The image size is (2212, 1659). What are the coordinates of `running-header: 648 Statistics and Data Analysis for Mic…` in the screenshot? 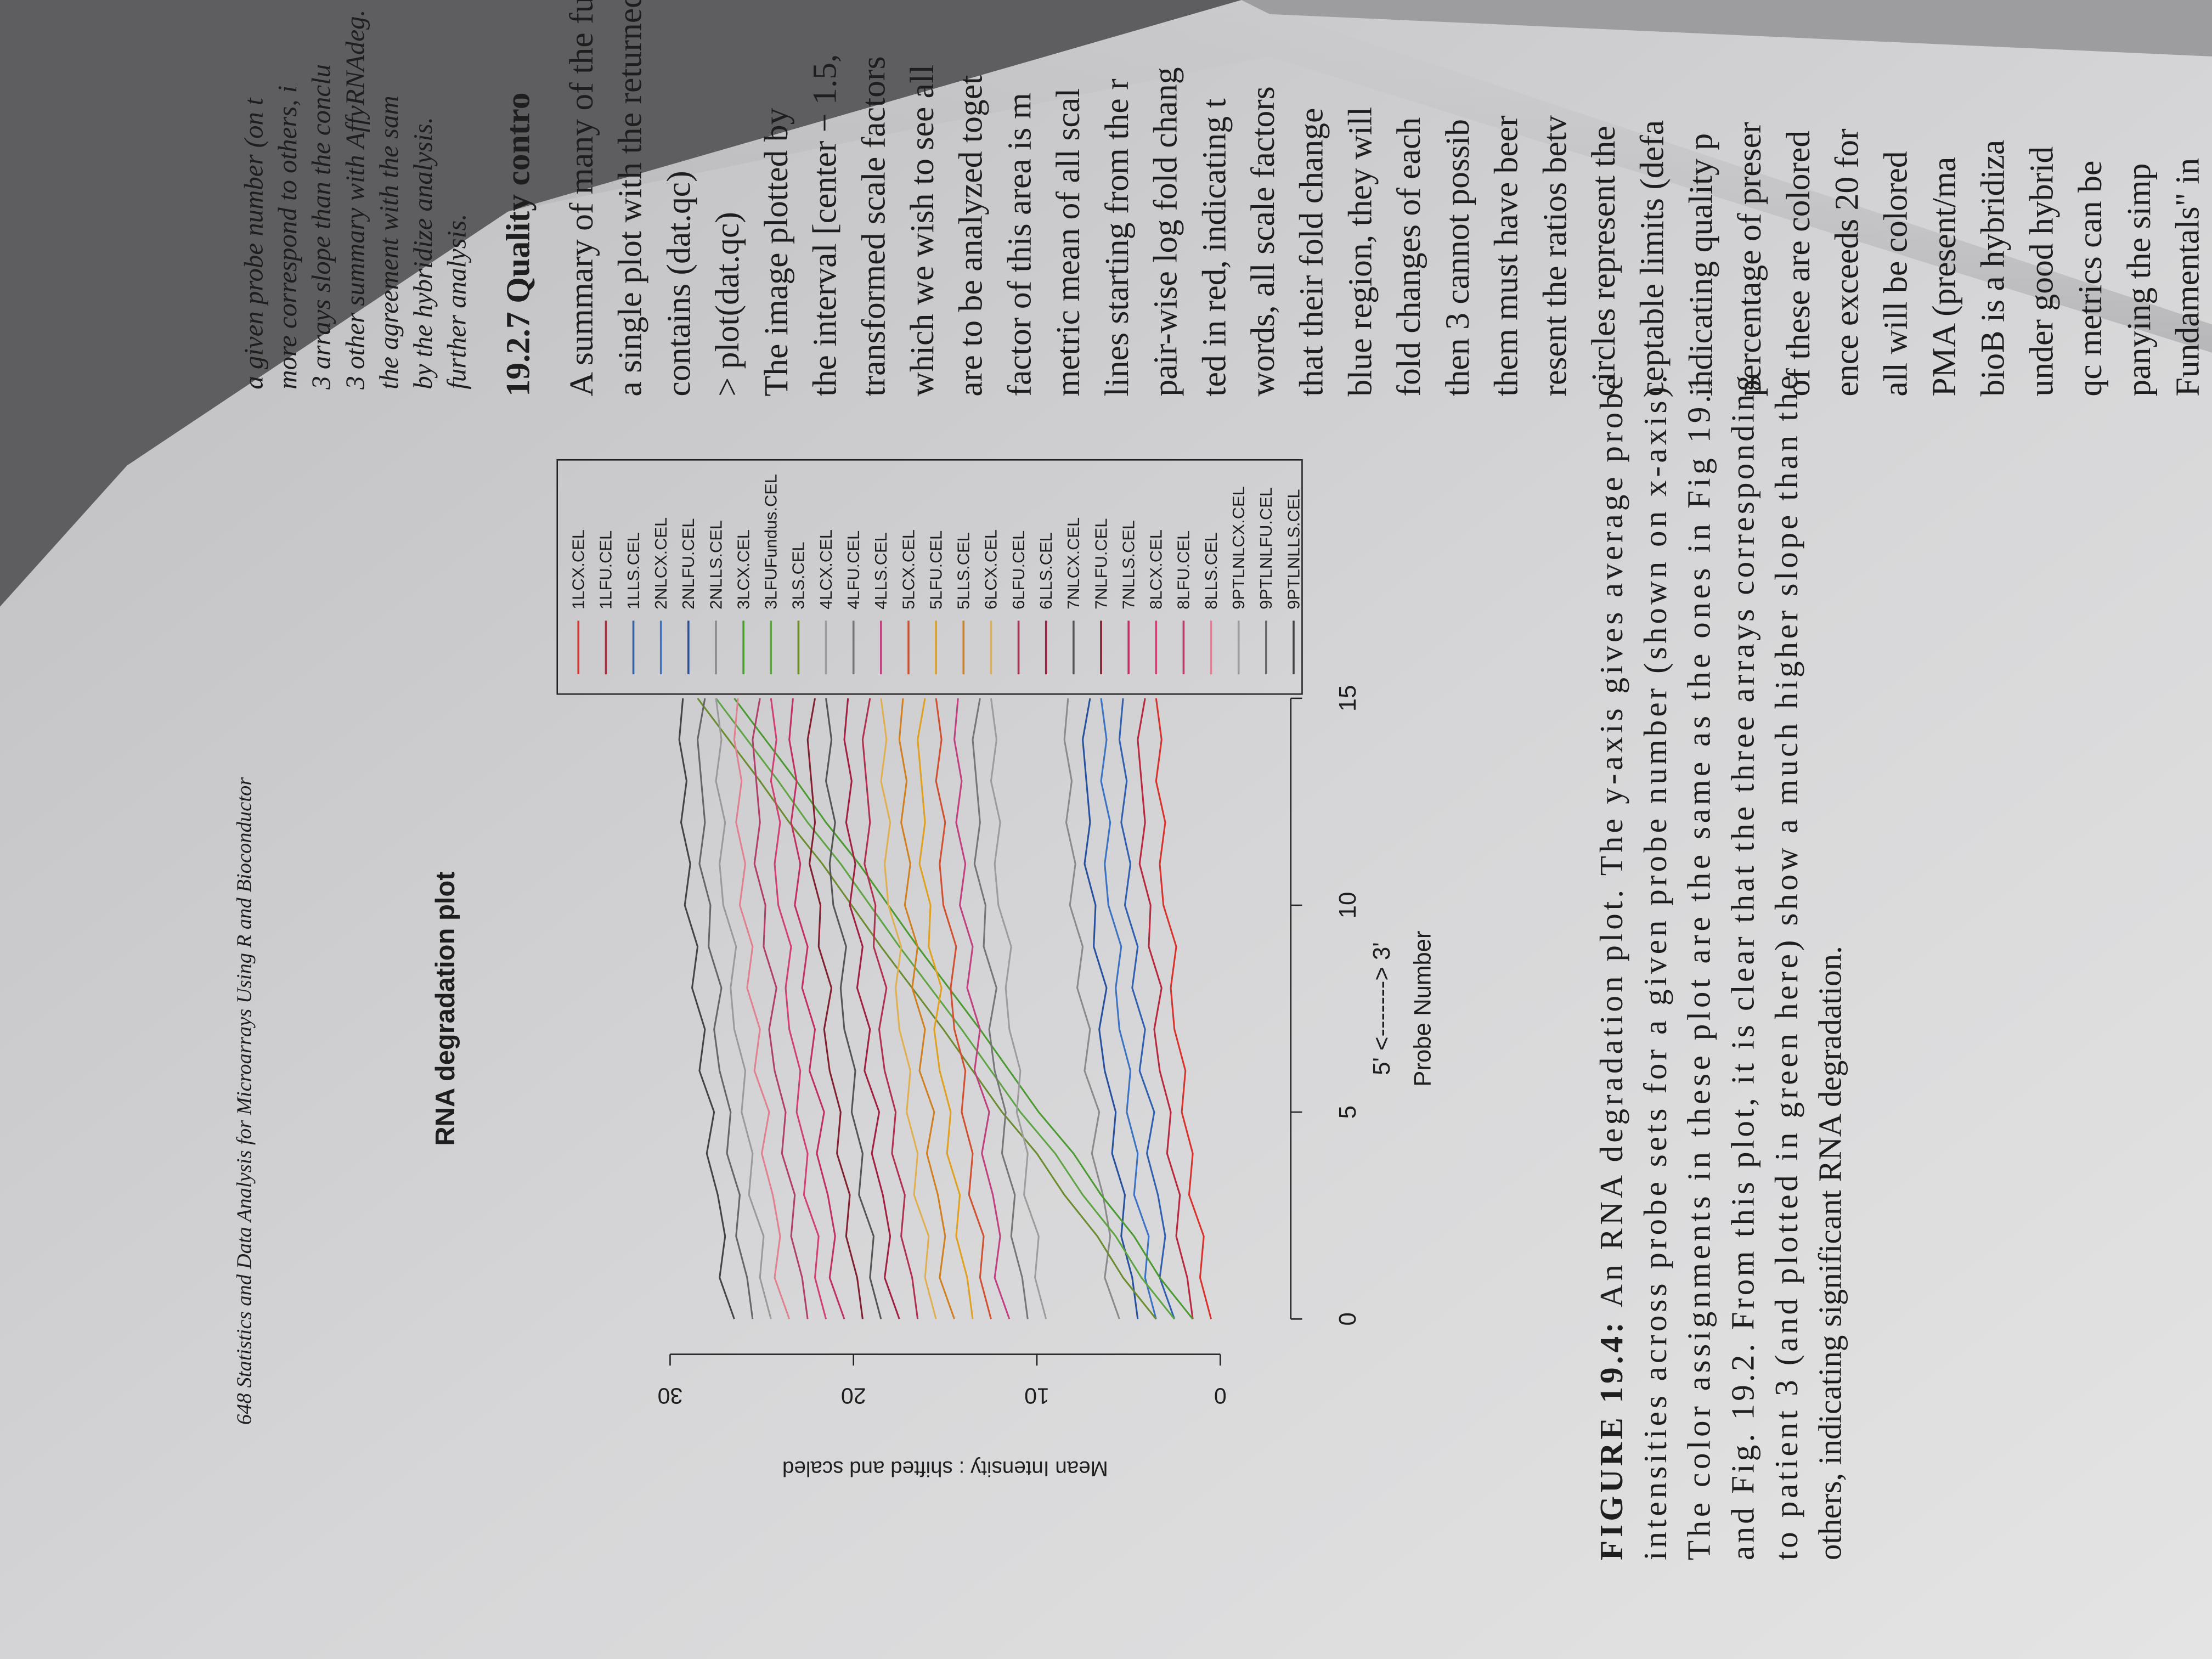 It's located at (244, 1101).